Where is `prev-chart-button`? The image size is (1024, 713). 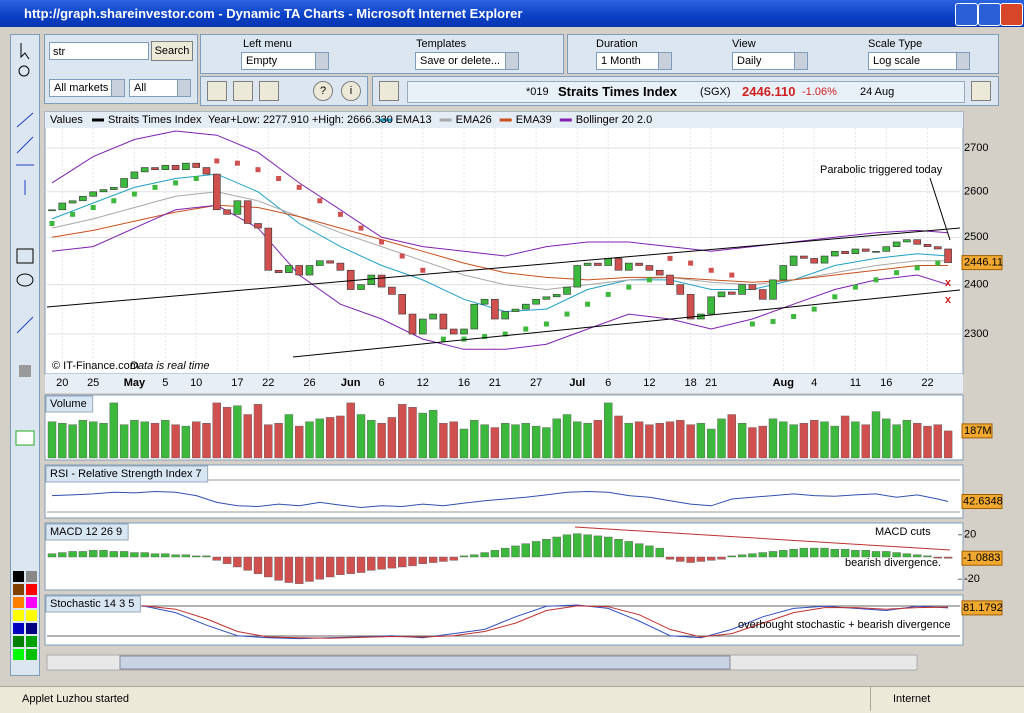 prev-chart-button is located at coordinates (389, 91).